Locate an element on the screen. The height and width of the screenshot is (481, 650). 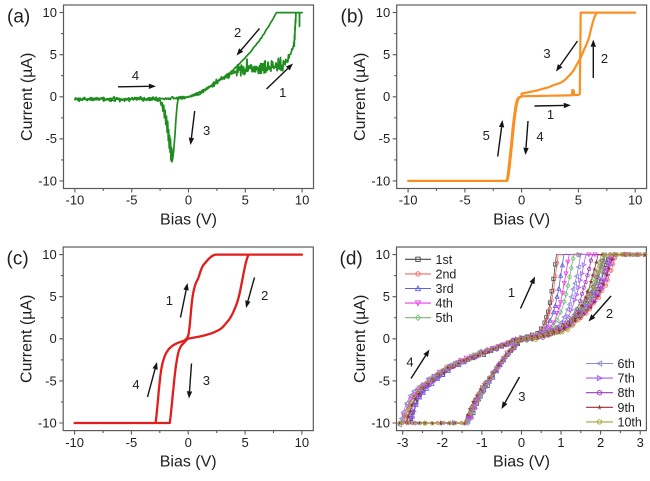
svg-text: -2 is located at coordinates (443, 442).